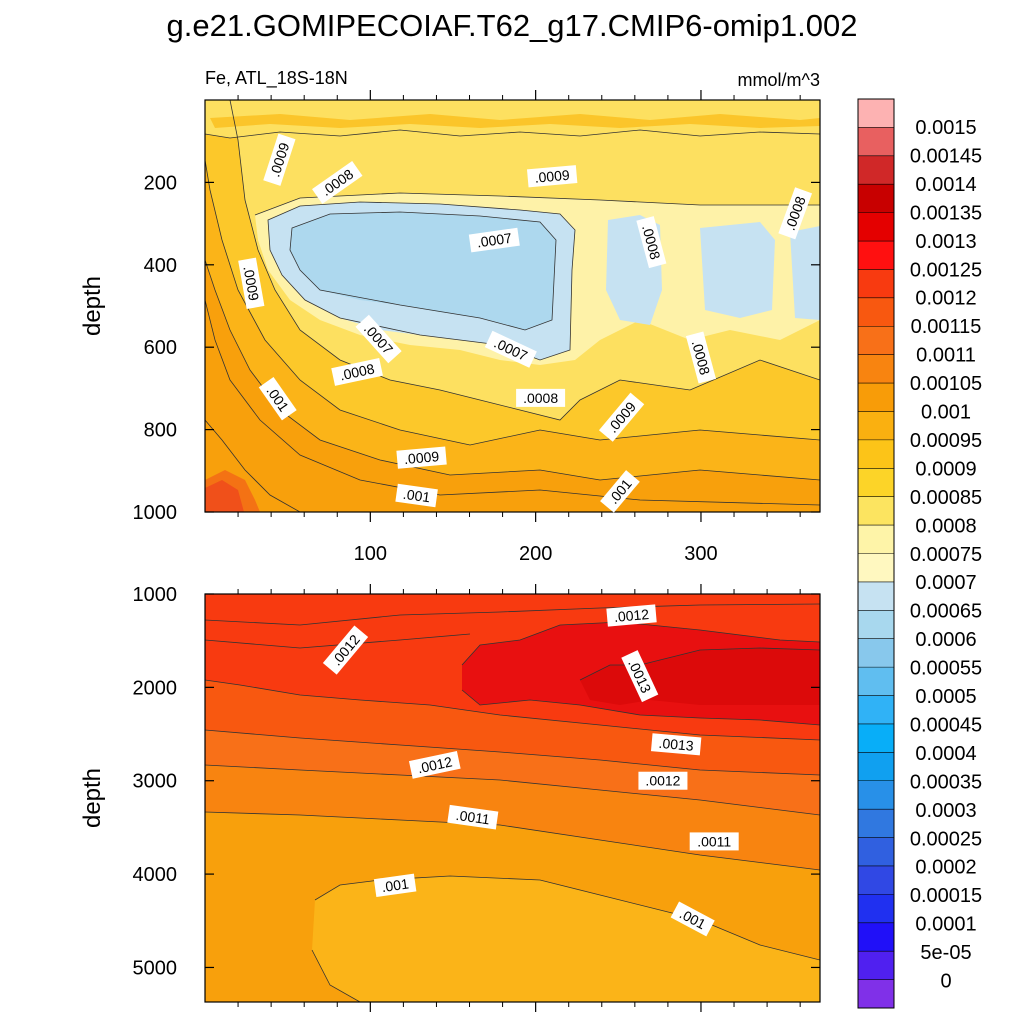 The image size is (1024, 1024). Describe the element at coordinates (535, 554) in the screenshot. I see `x-tick-label-1: 200` at that location.